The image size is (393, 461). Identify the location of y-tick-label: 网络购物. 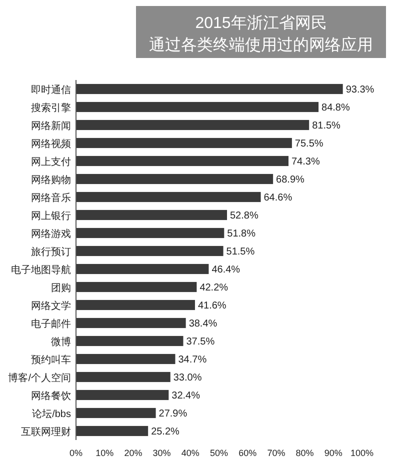
(51, 180).